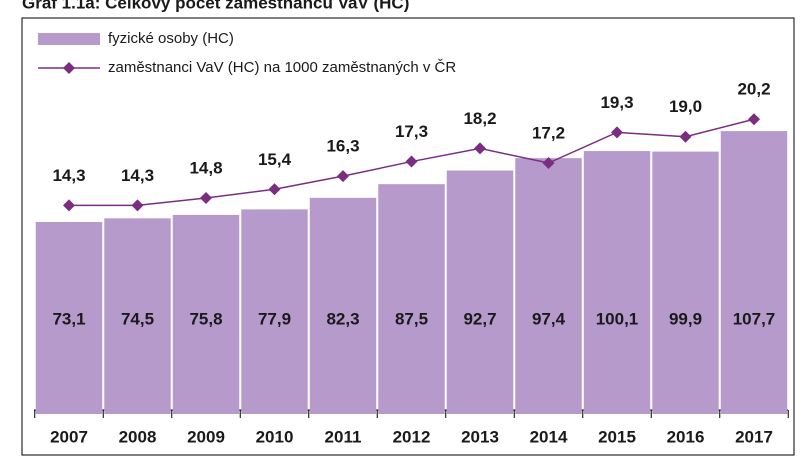 The width and height of the screenshot is (805, 462). I want to click on line-value-label: 20,2, so click(753, 89).